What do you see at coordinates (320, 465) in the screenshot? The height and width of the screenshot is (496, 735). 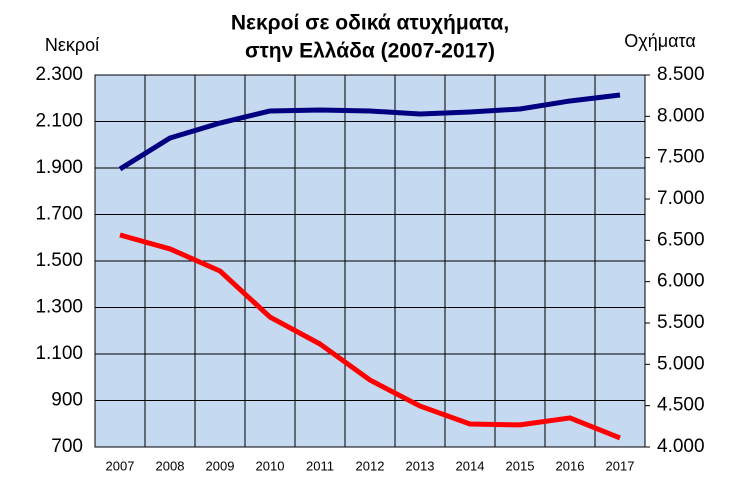 I see `x-tick-label: 2011` at bounding box center [320, 465].